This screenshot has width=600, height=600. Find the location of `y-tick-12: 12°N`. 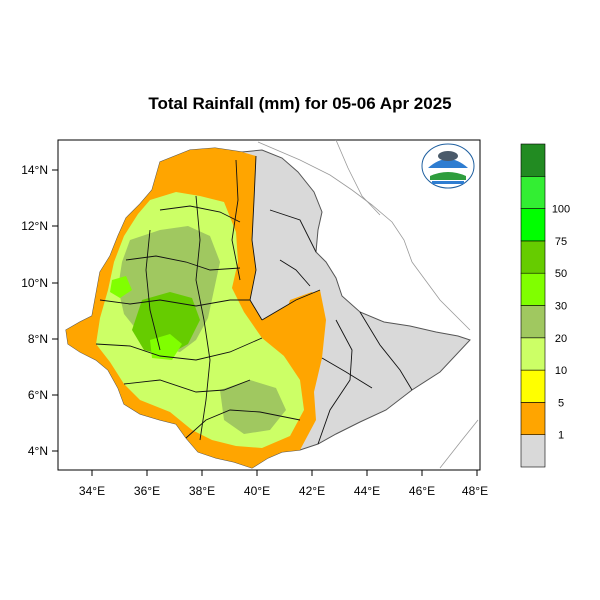

y-tick-12: 12°N is located at coordinates (34, 226).